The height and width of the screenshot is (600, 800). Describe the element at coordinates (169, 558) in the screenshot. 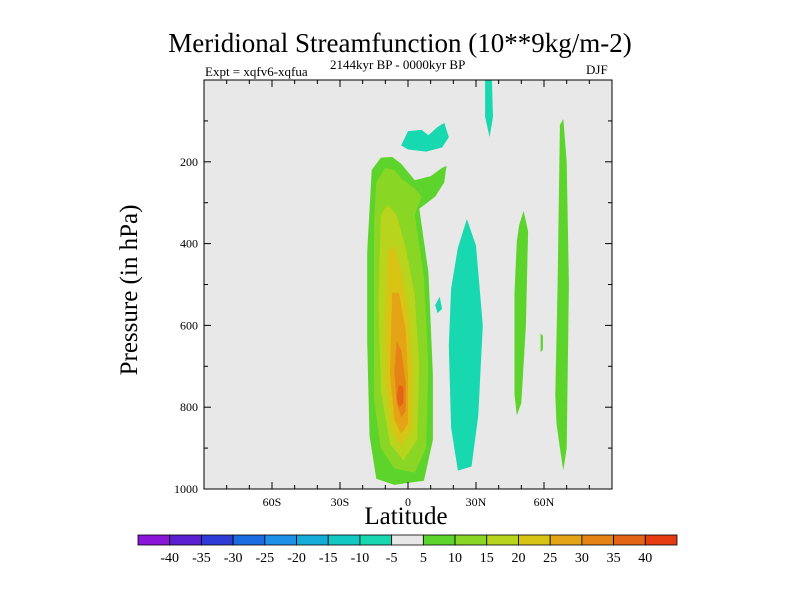

I see `colorbar-label: -40` at that location.